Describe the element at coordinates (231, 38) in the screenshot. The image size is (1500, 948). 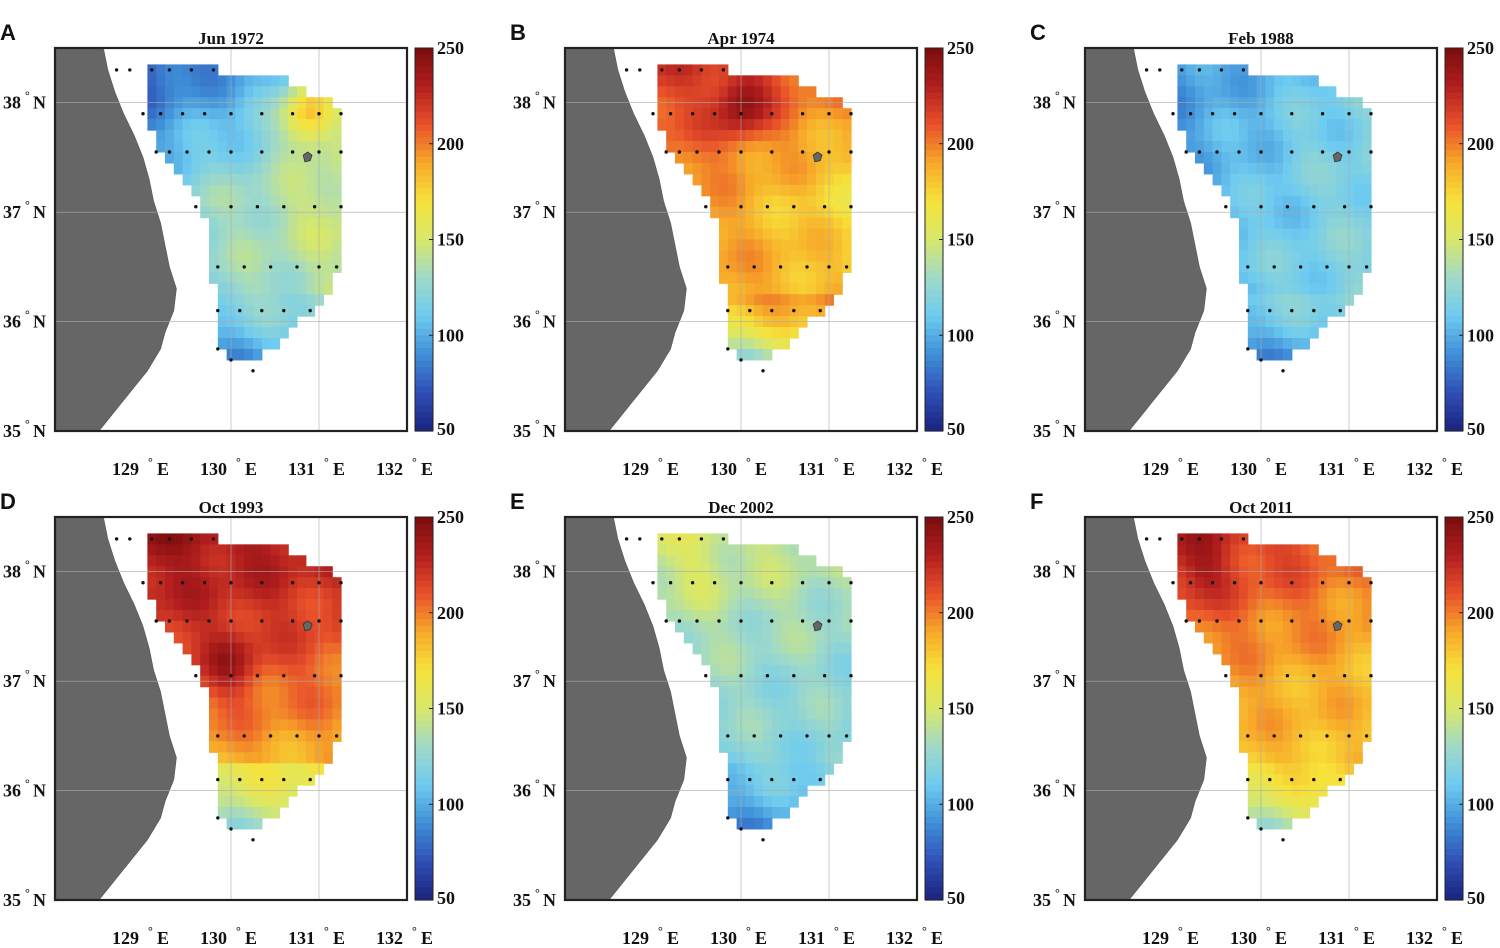
I see `panel-title: Jun 1972` at that location.